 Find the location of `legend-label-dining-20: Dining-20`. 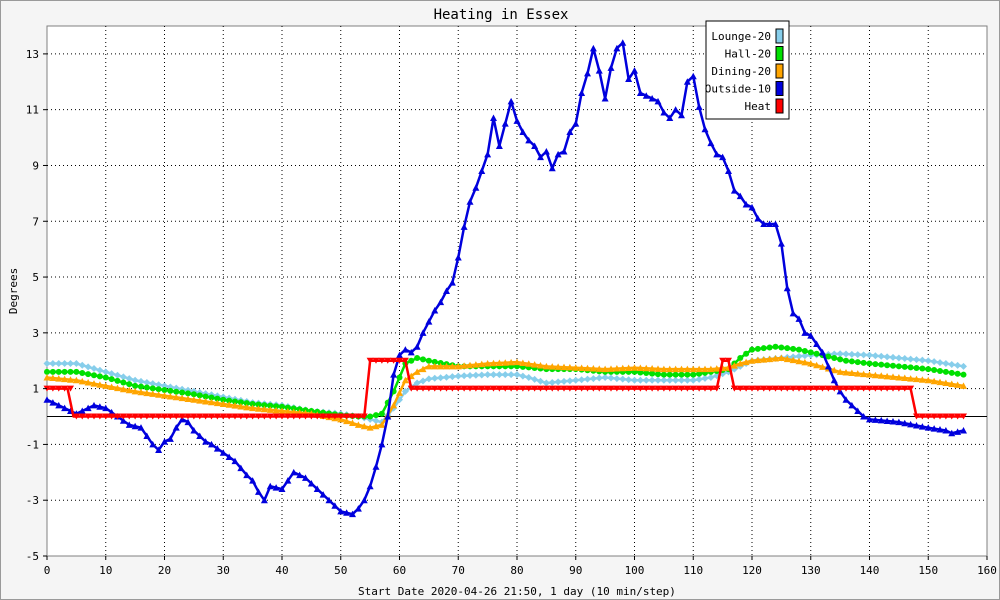

legend-label-dining-20: Dining-20 is located at coordinates (741, 71).